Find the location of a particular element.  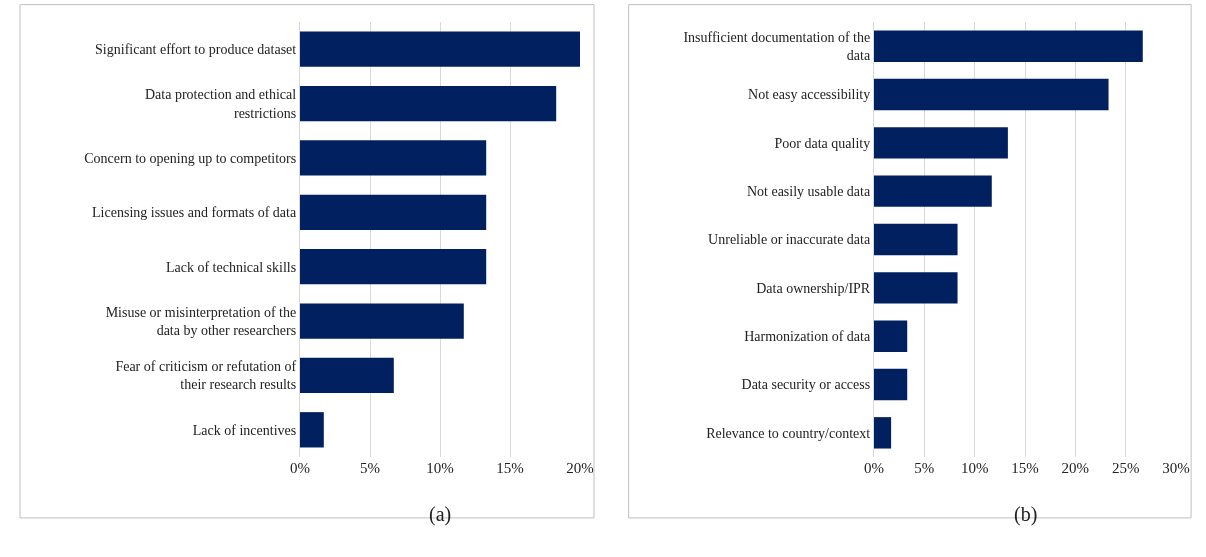

y-tick-label: Lack of incentives is located at coordinates (244, 430).